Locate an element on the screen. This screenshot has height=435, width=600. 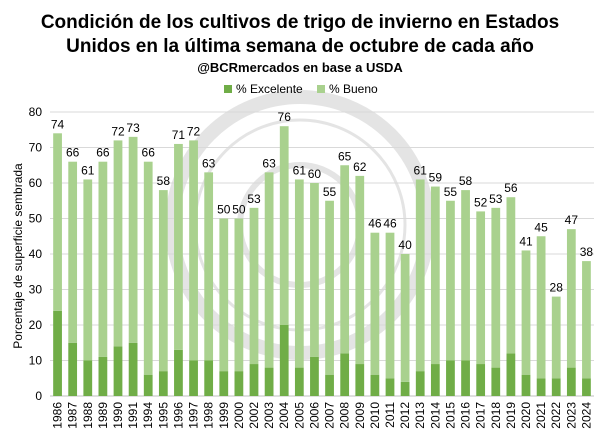
data-label-total: 46 is located at coordinates (390, 224).